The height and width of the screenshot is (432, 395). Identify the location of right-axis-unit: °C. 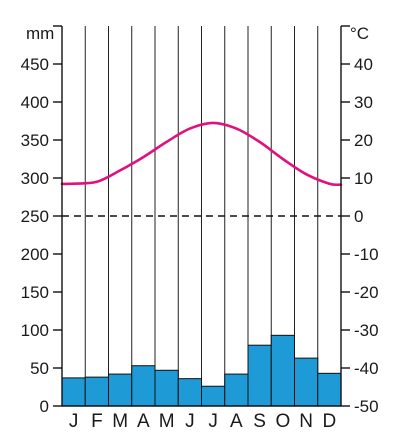
(359, 33).